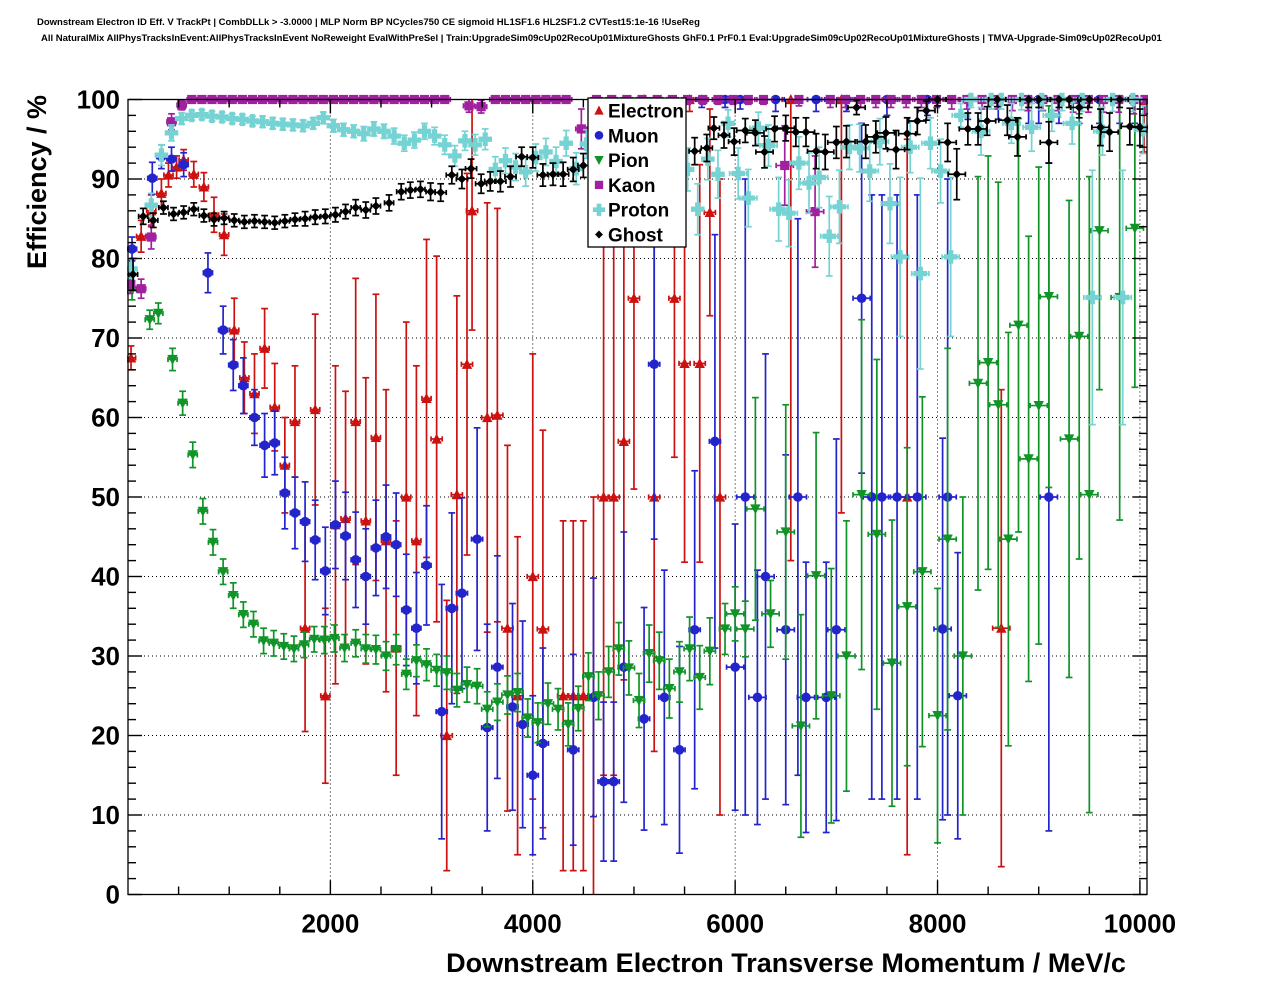 The height and width of the screenshot is (996, 1276). Describe the element at coordinates (628, 161) in the screenshot. I see `legend-label-pion: Pion` at that location.